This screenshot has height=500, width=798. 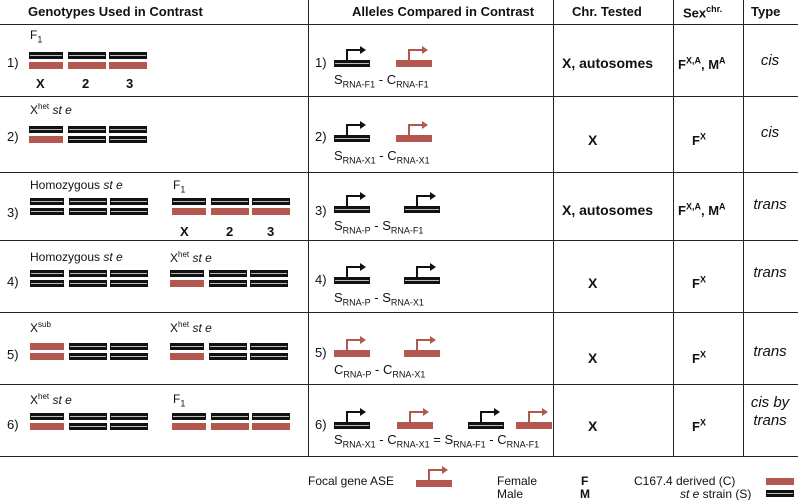 I want to click on r4-homo-chr3-top, so click(x=129, y=273).